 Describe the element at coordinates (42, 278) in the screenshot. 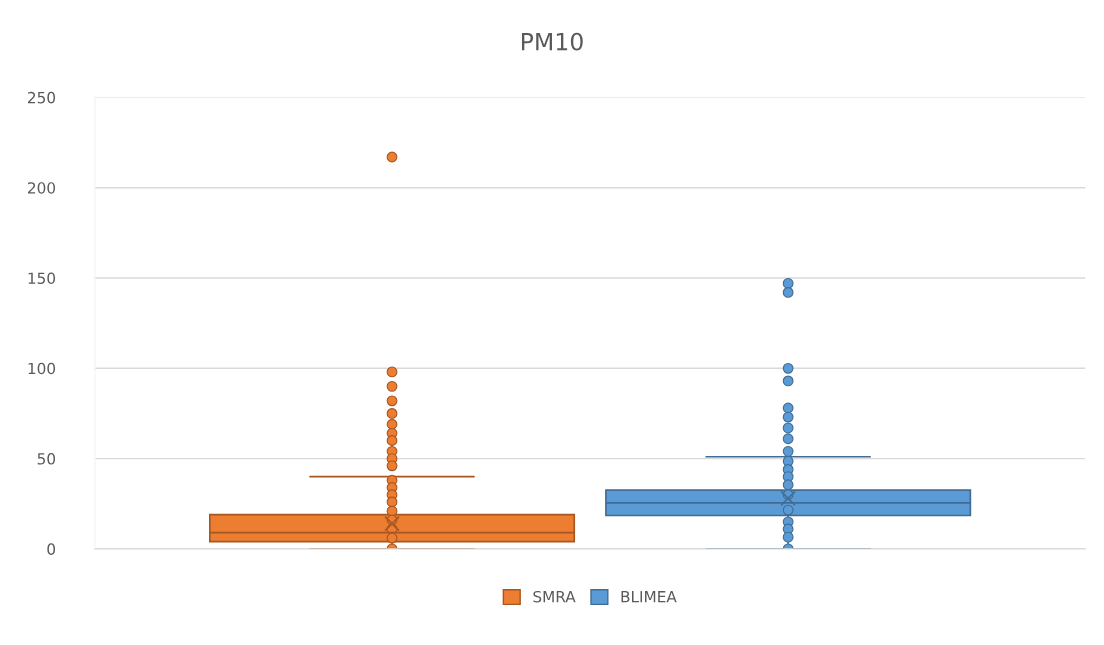

I see `y-tick-label: 150` at that location.